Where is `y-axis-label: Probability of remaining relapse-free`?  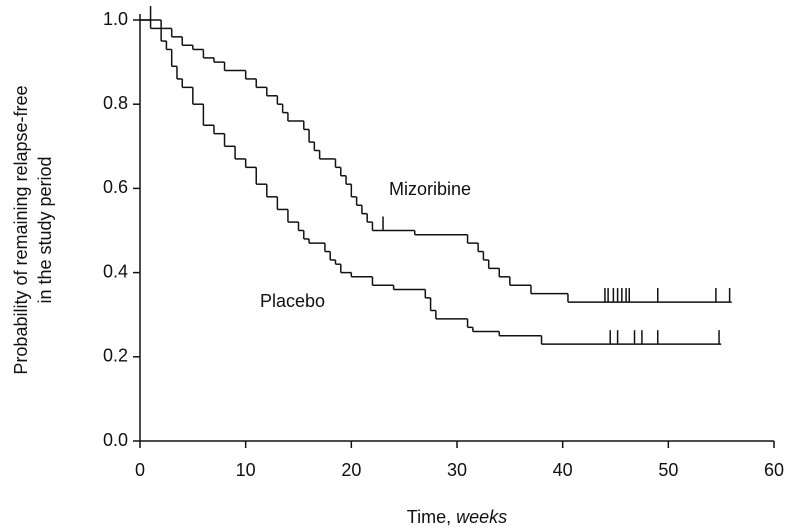
y-axis-label: Probability of remaining relapse-free is located at coordinates (21, 229).